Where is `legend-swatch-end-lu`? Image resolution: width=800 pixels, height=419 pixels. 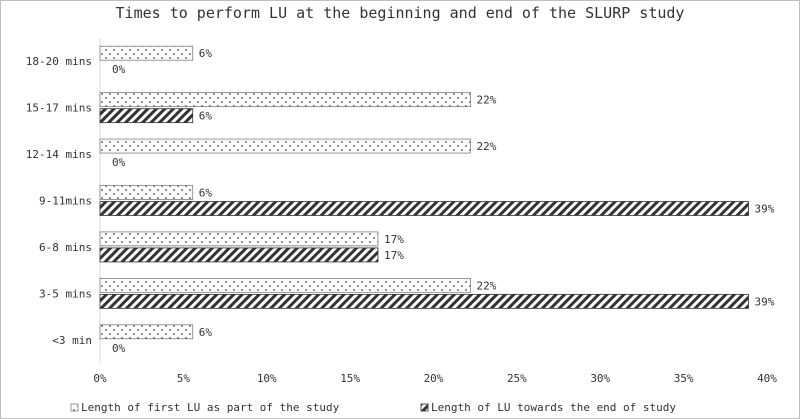
legend-swatch-end-lu is located at coordinates (424, 407).